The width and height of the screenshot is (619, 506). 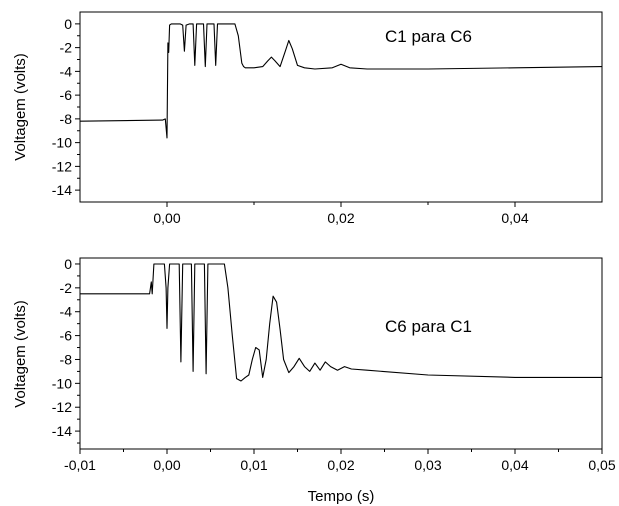 I want to click on x-axis-title: Tempo (s), so click(x=341, y=496).